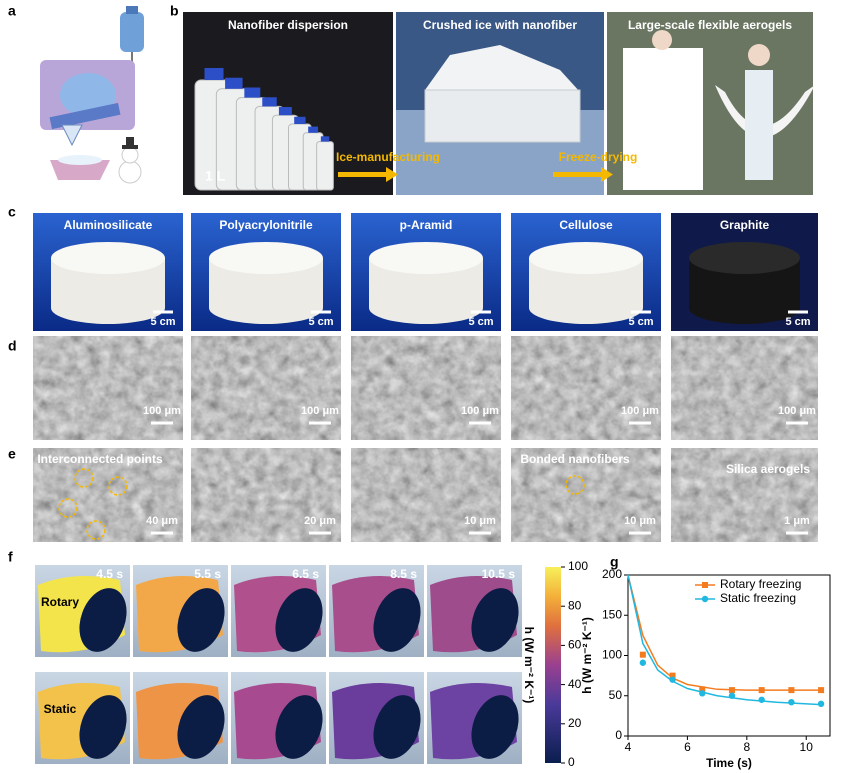 The height and width of the screenshot is (773, 851). I want to click on scale-bar-label: 1 μm, so click(797, 521).